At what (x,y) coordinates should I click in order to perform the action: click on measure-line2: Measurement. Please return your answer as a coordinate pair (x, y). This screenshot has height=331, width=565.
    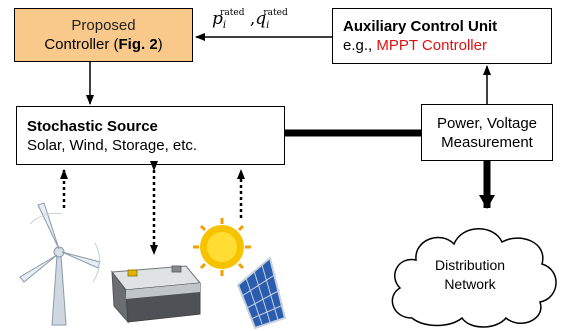
    Looking at the image, I should click on (487, 142).